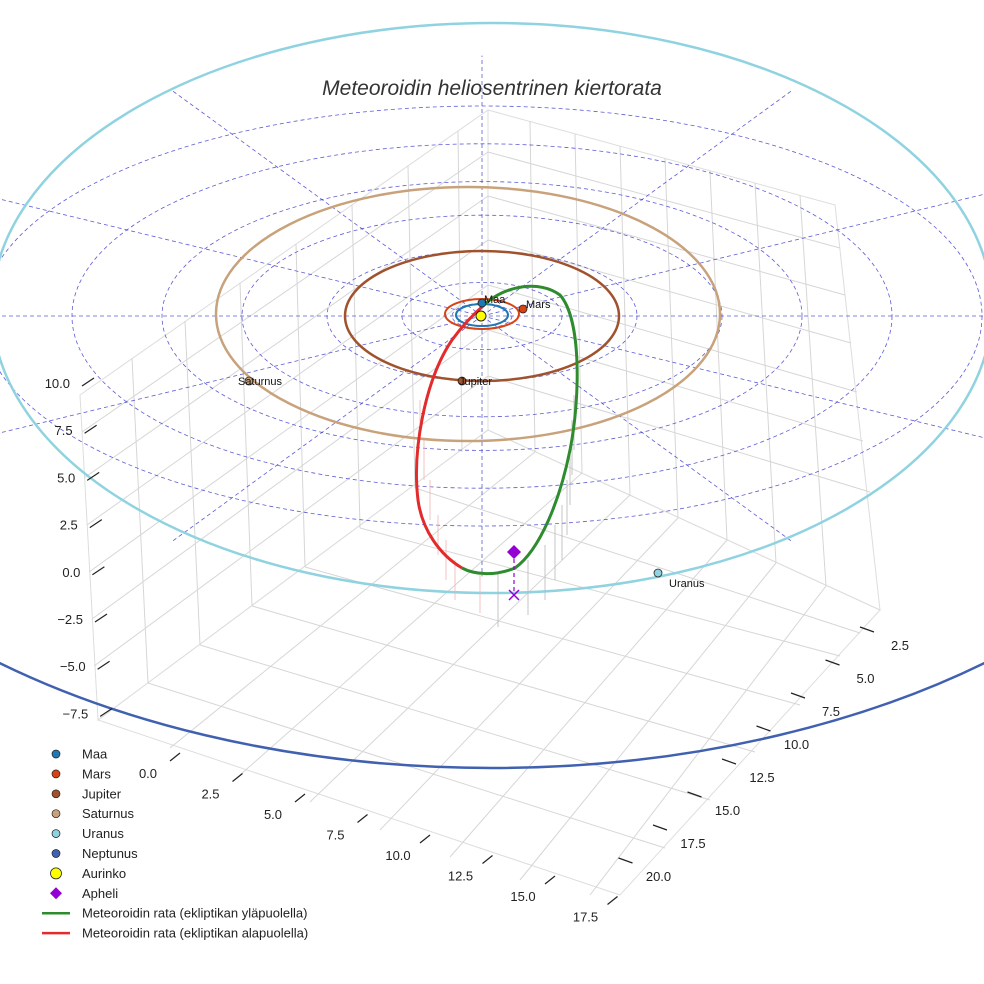  What do you see at coordinates (260, 382) in the screenshot?
I see `saturnus-label: Saturnus` at bounding box center [260, 382].